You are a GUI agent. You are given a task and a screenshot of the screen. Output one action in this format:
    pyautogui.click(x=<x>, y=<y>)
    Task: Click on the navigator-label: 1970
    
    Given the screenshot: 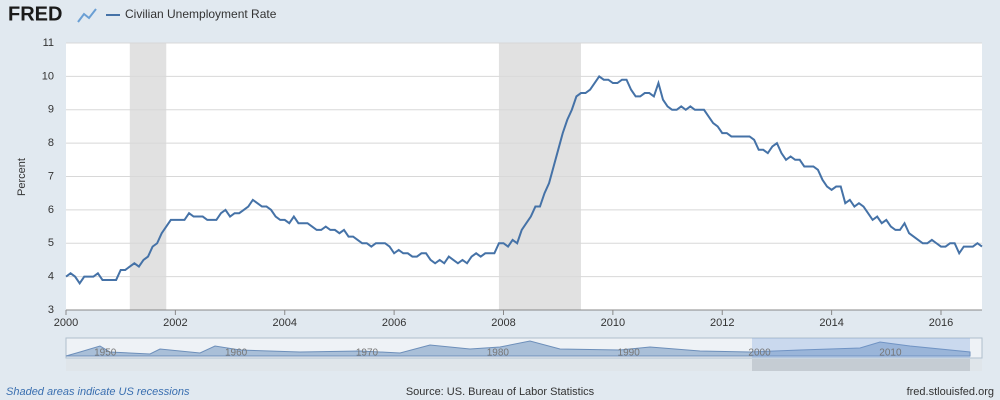 What is the action you would take?
    pyautogui.click(x=367, y=353)
    